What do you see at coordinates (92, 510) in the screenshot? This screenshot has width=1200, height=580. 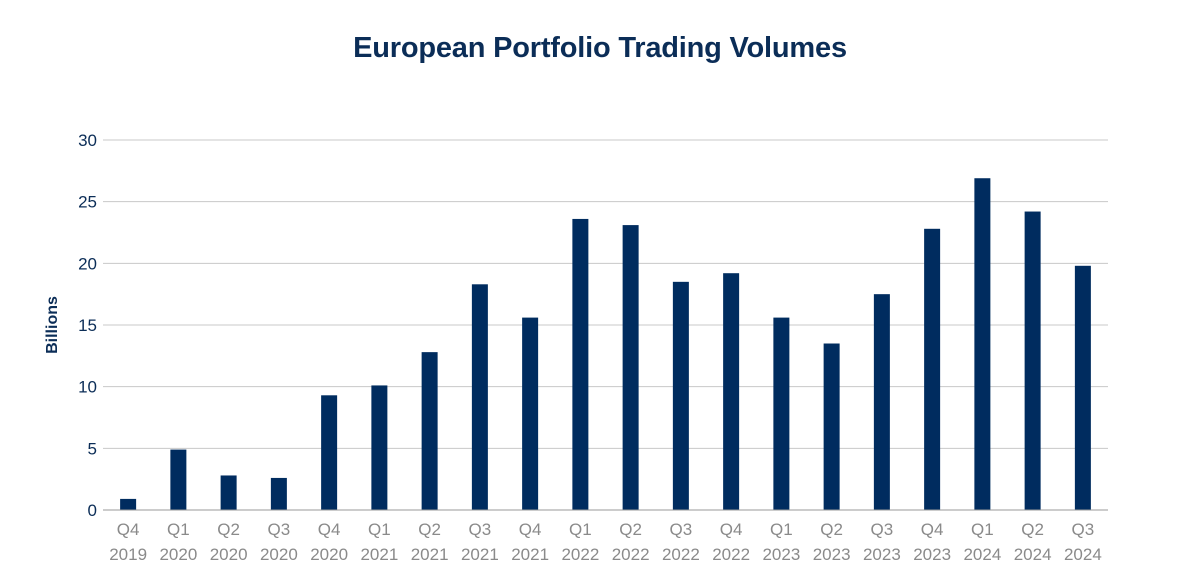 I see `y-tick-label: 0` at bounding box center [92, 510].